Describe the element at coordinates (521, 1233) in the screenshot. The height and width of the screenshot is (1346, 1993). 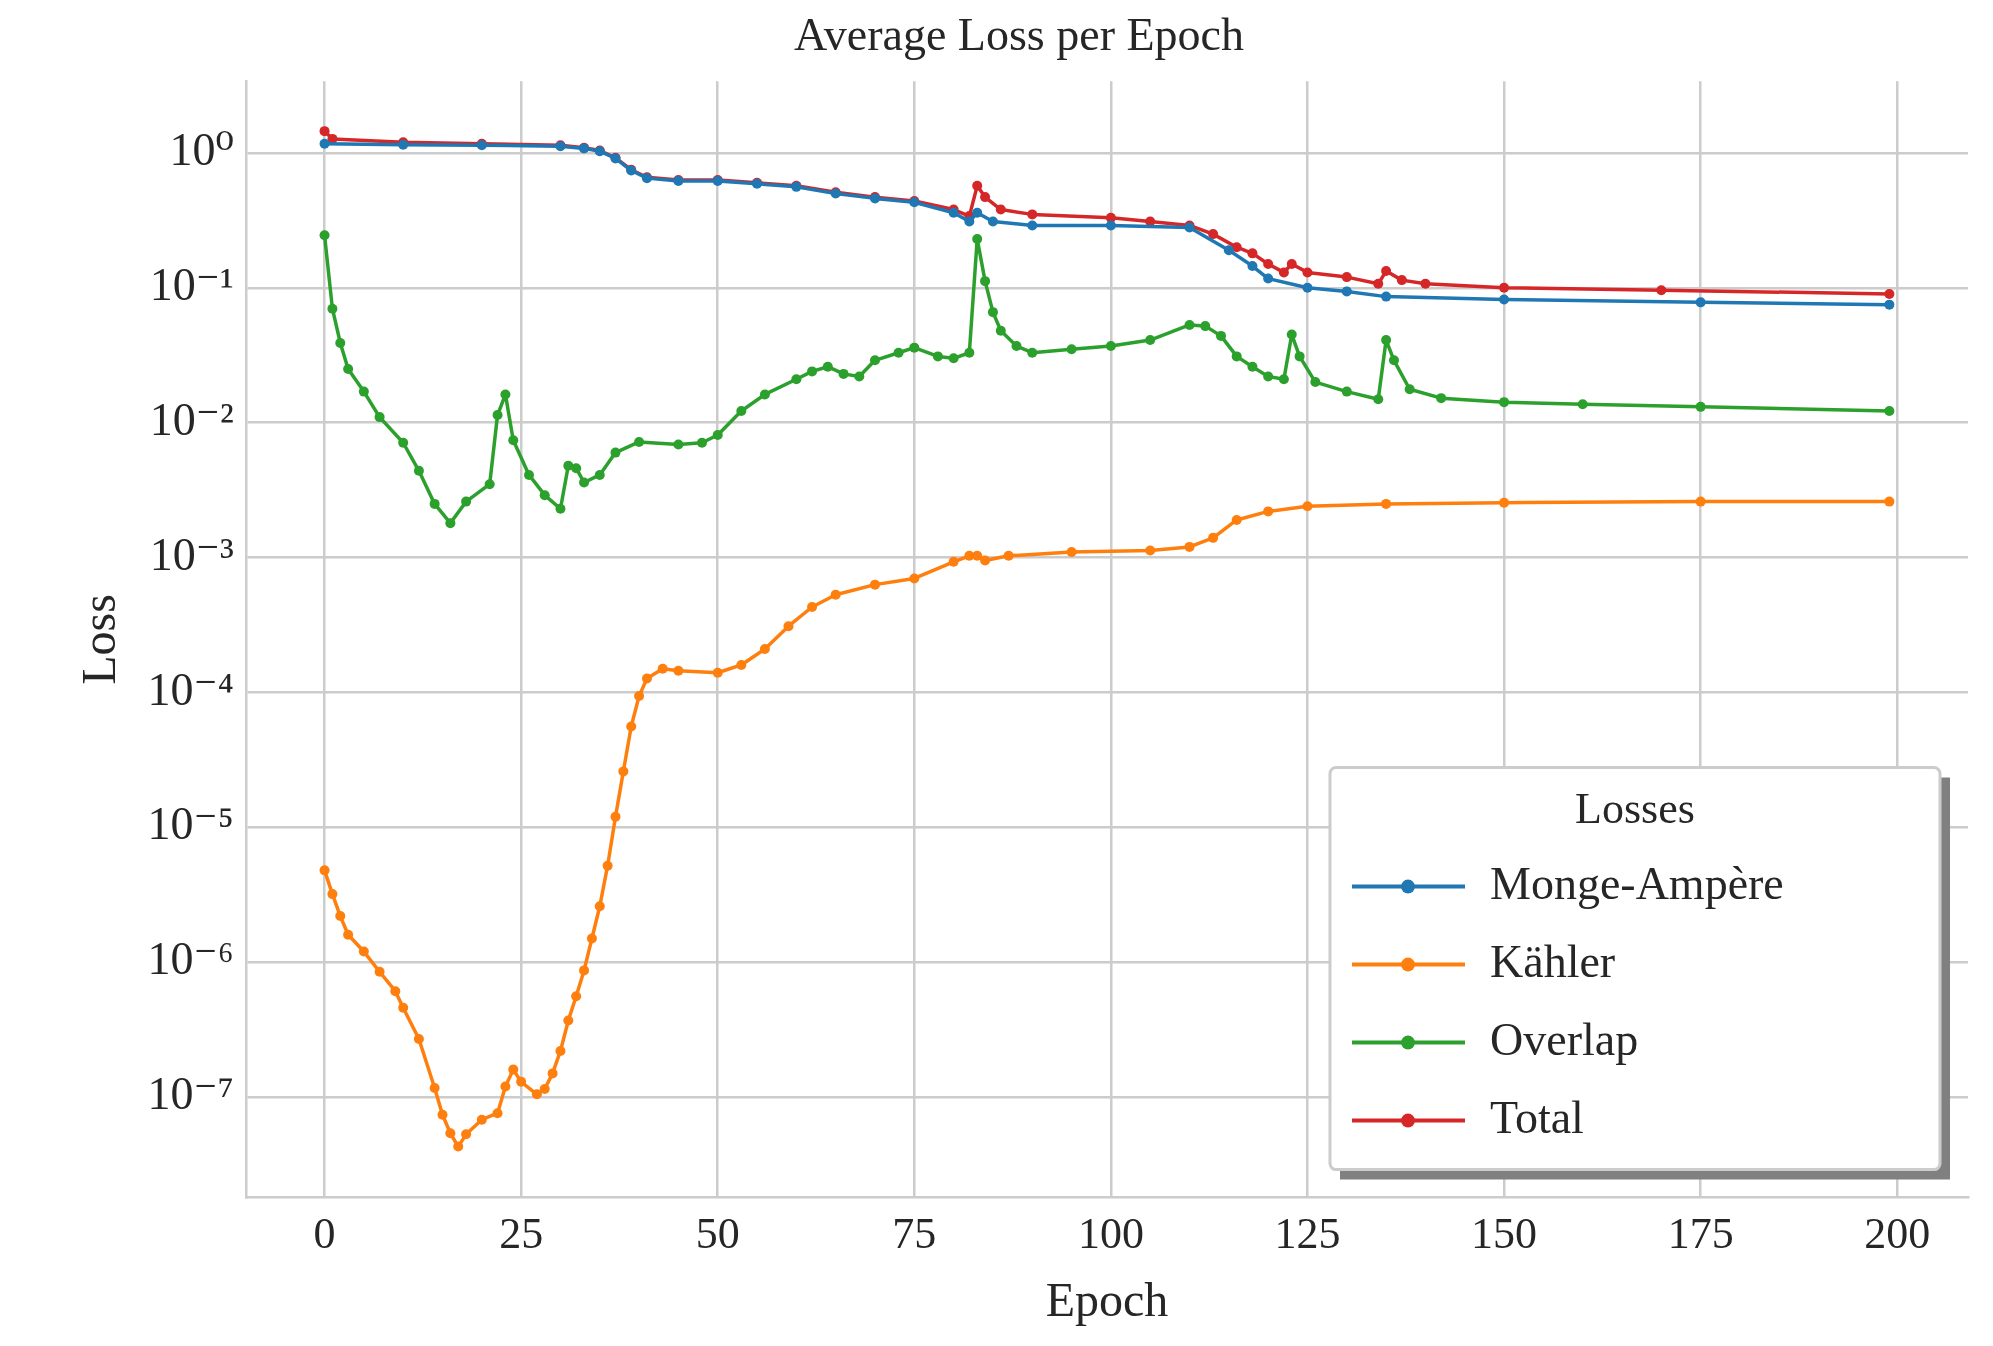
I see `x-tick-label: 25` at that location.